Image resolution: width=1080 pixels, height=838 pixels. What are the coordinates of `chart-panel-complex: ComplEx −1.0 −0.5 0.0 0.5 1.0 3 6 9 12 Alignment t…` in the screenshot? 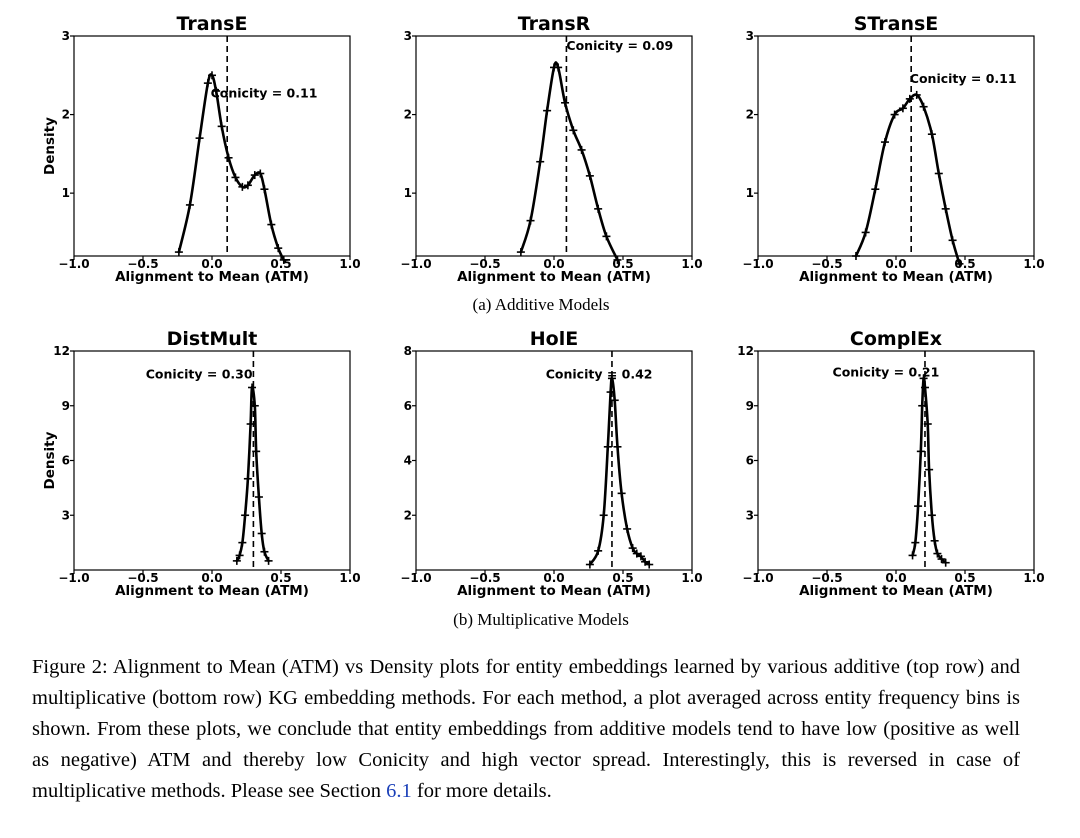 It's located at (890, 463).